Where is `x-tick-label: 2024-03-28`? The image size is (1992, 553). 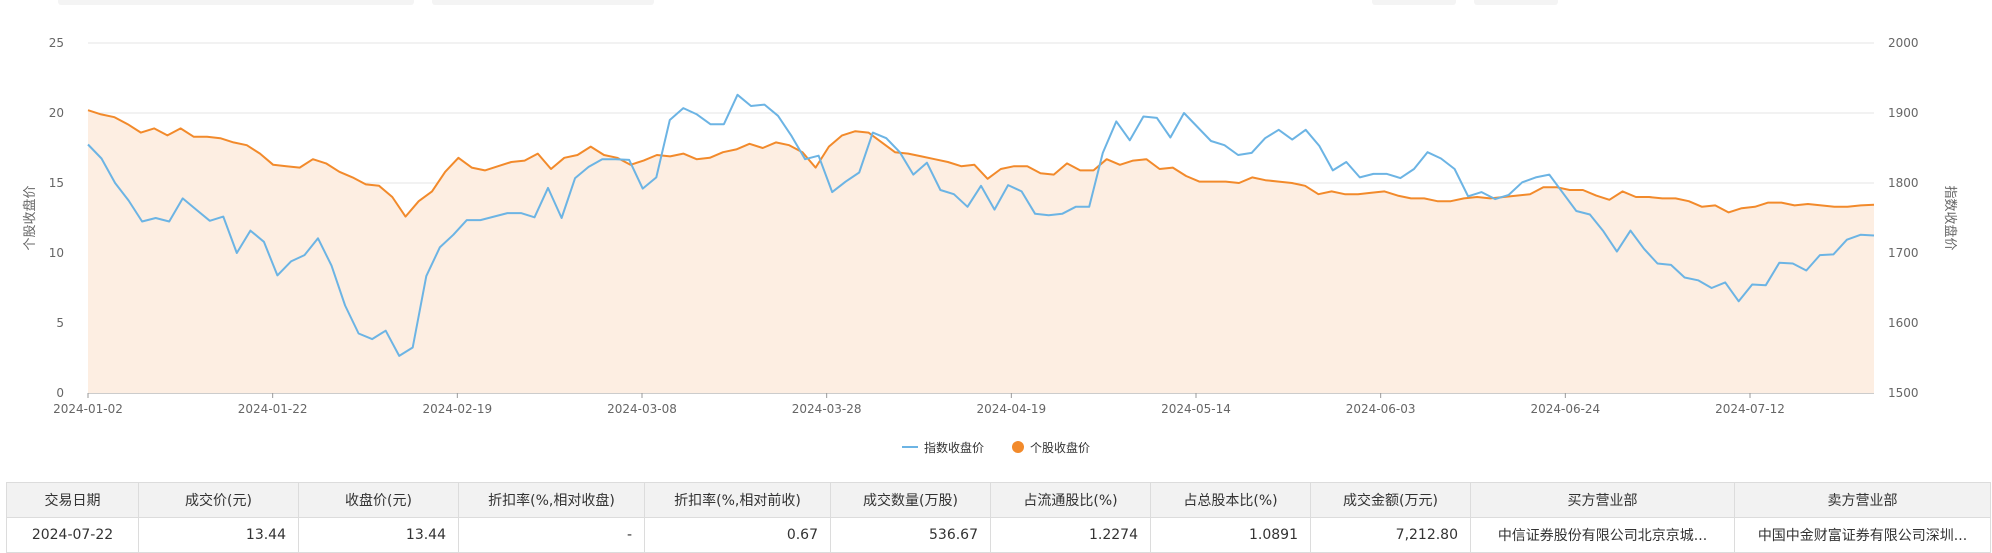 x-tick-label: 2024-03-28 is located at coordinates (827, 409).